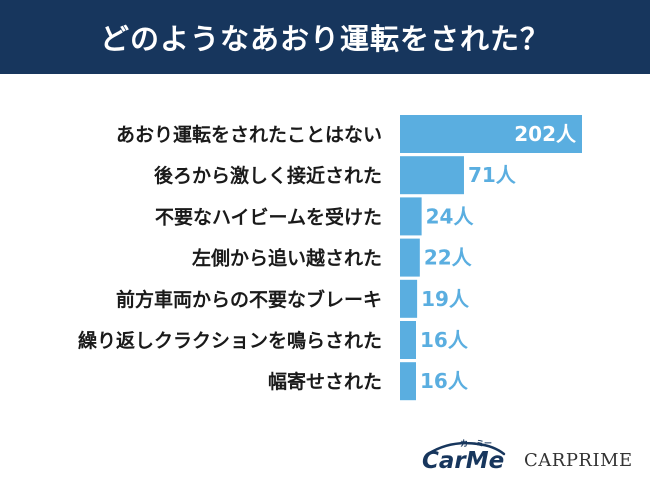  I want to click on category-label: あおり運転をされたことはない, so click(249, 135).